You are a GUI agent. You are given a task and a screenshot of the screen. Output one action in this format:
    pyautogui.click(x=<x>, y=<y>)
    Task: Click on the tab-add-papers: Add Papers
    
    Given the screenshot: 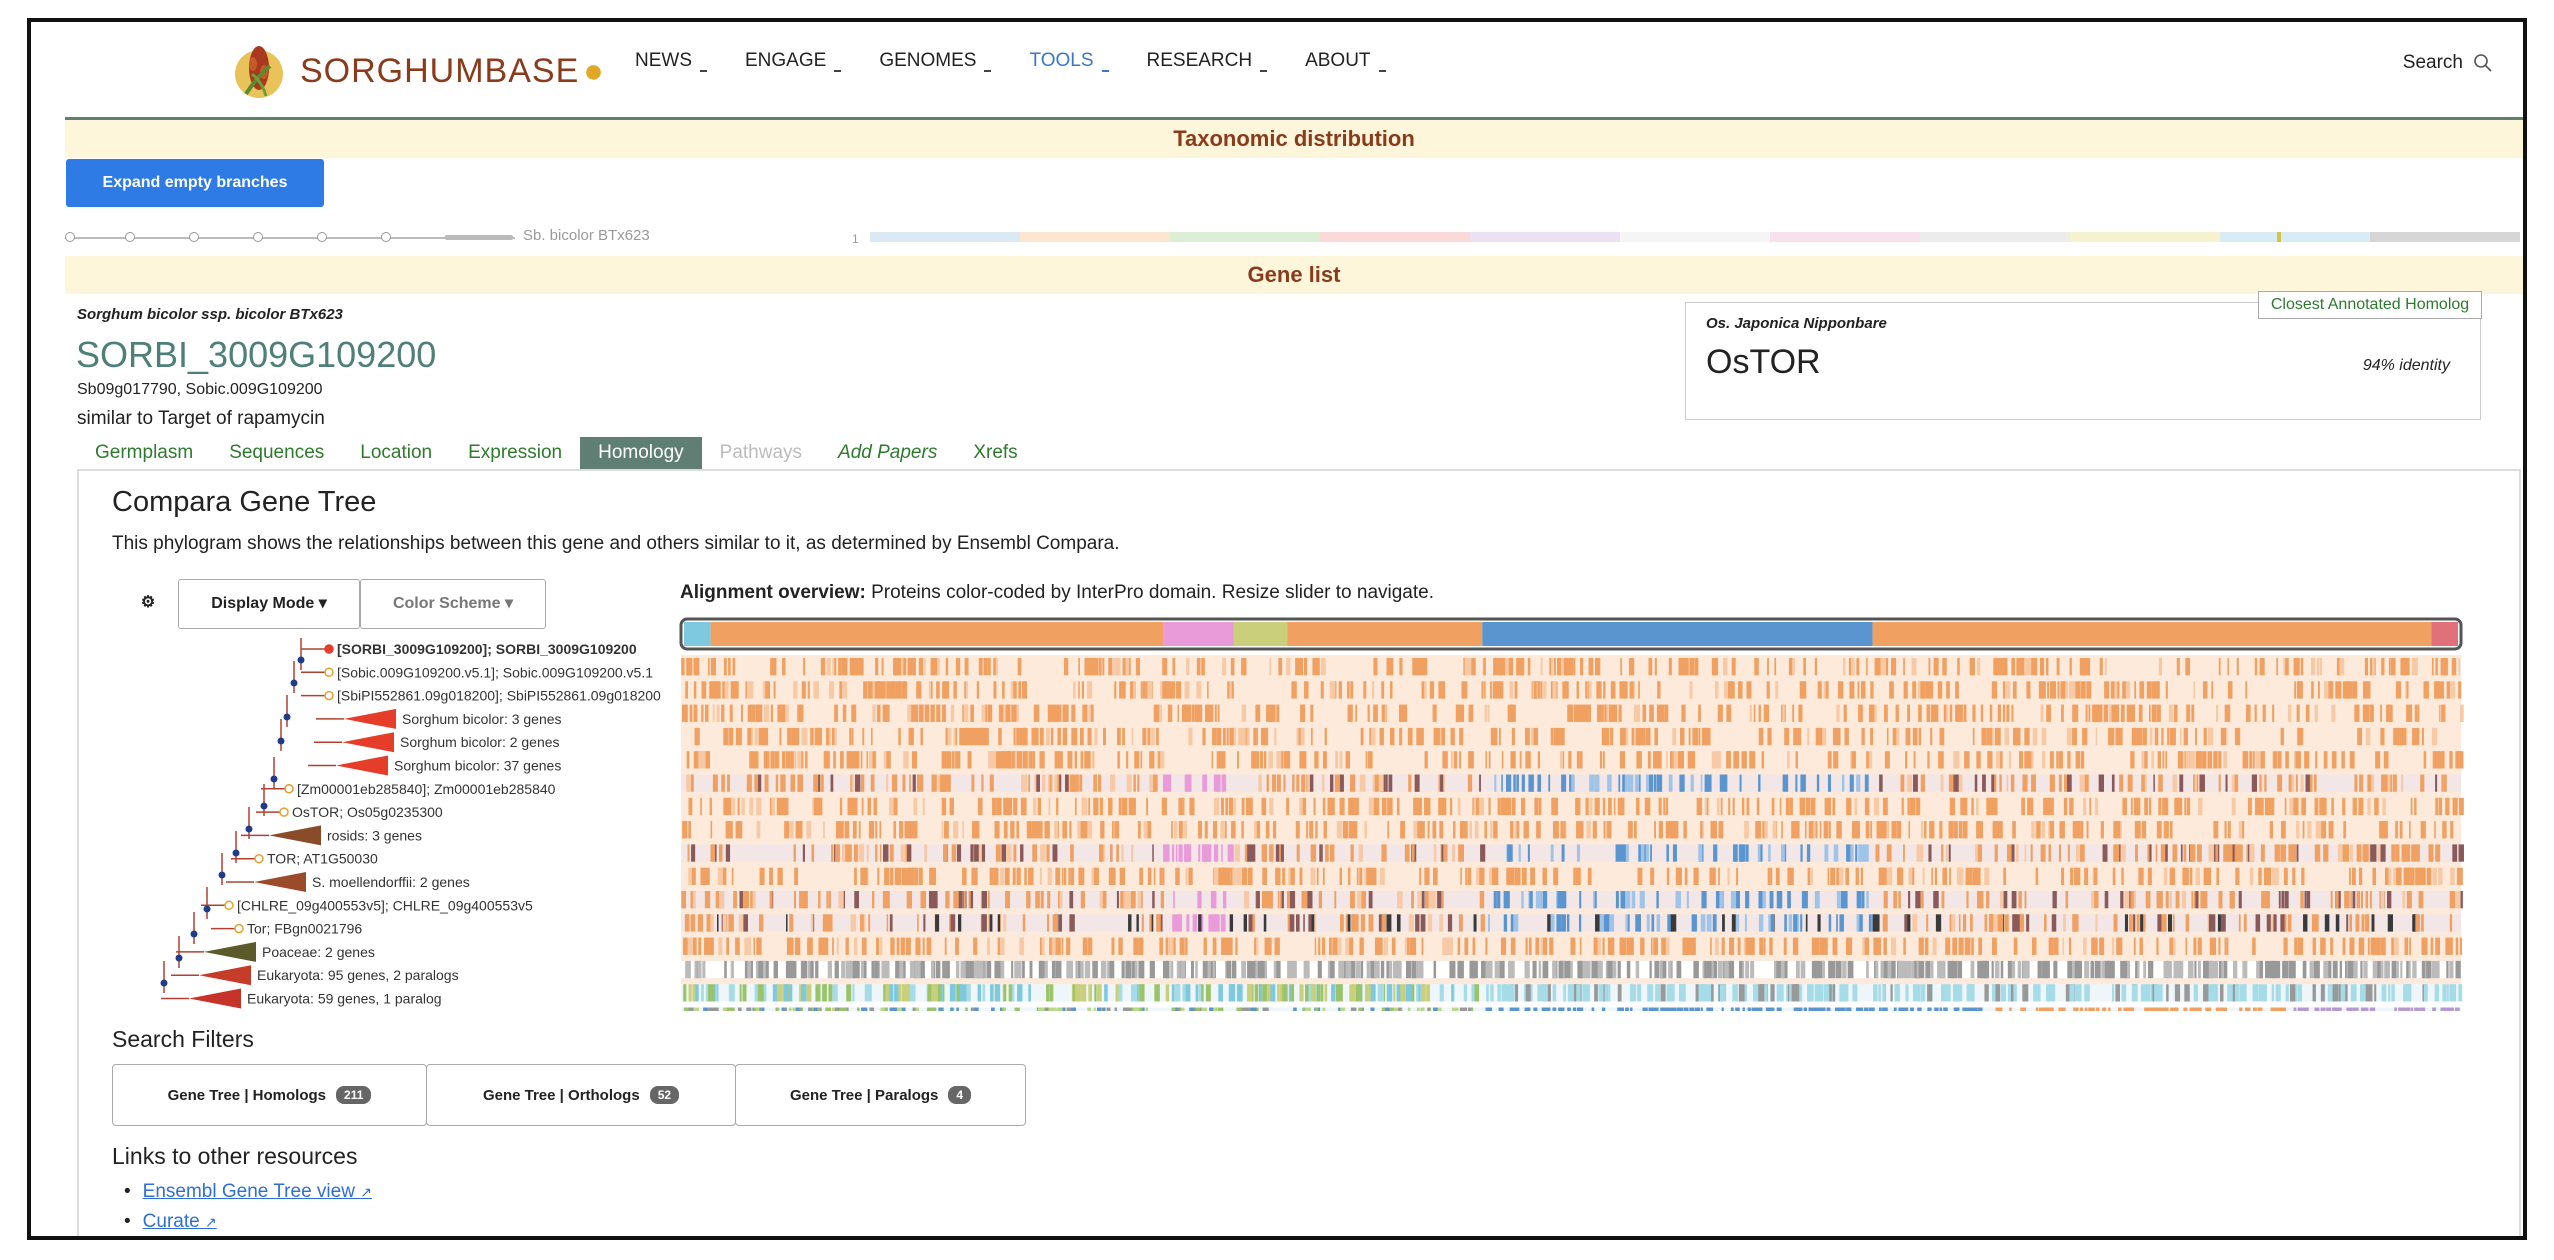 What is the action you would take?
    pyautogui.click(x=888, y=452)
    